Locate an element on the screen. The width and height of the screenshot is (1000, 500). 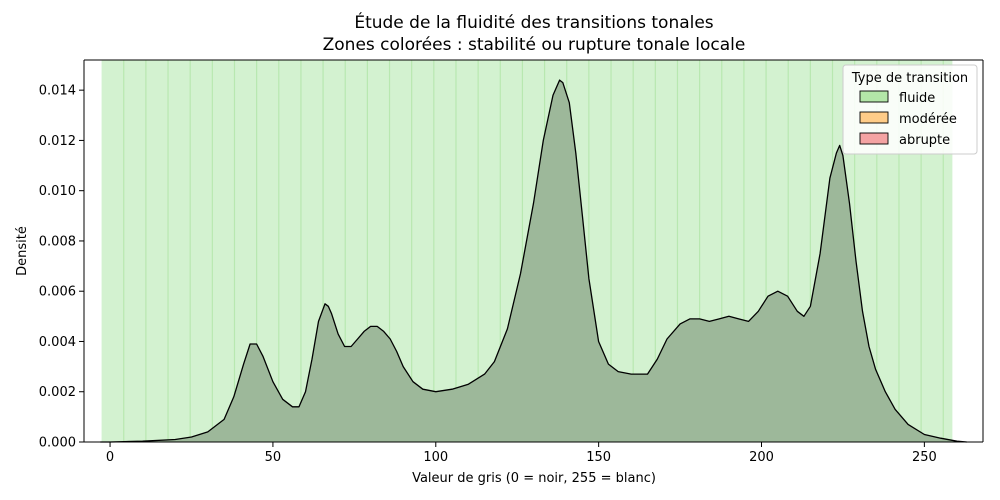
x-tick-label: 200 is located at coordinates (761, 457).